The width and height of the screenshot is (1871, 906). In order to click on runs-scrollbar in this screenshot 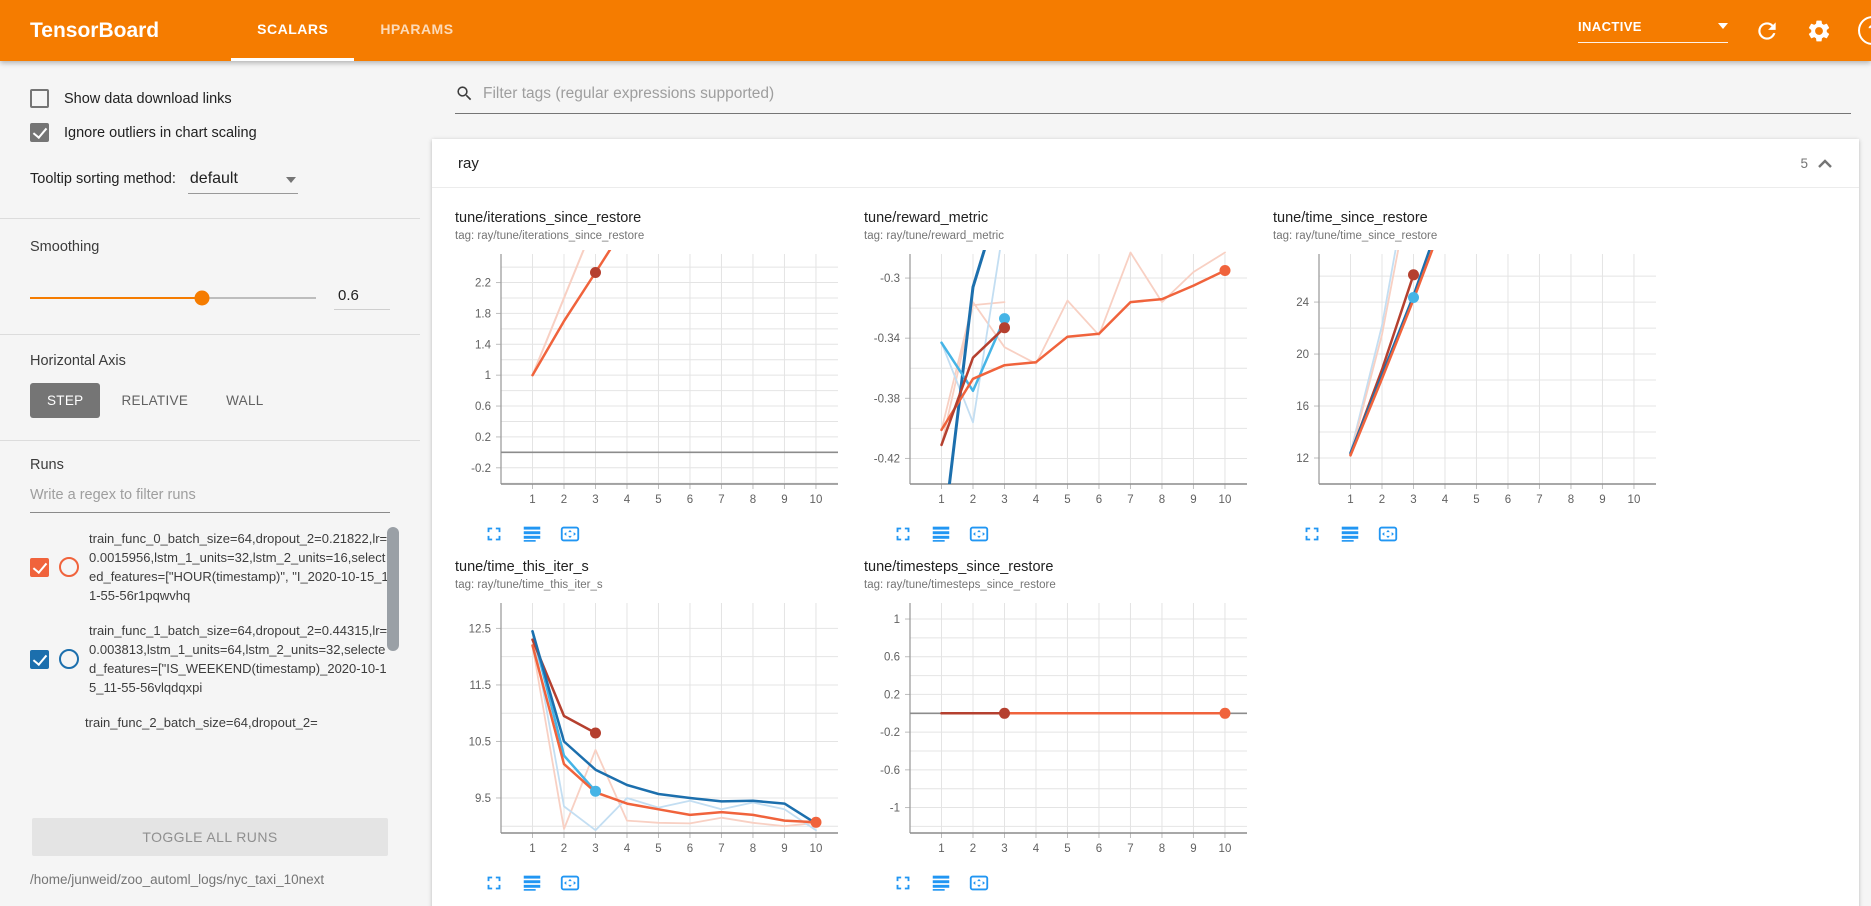, I will do `click(393, 589)`.